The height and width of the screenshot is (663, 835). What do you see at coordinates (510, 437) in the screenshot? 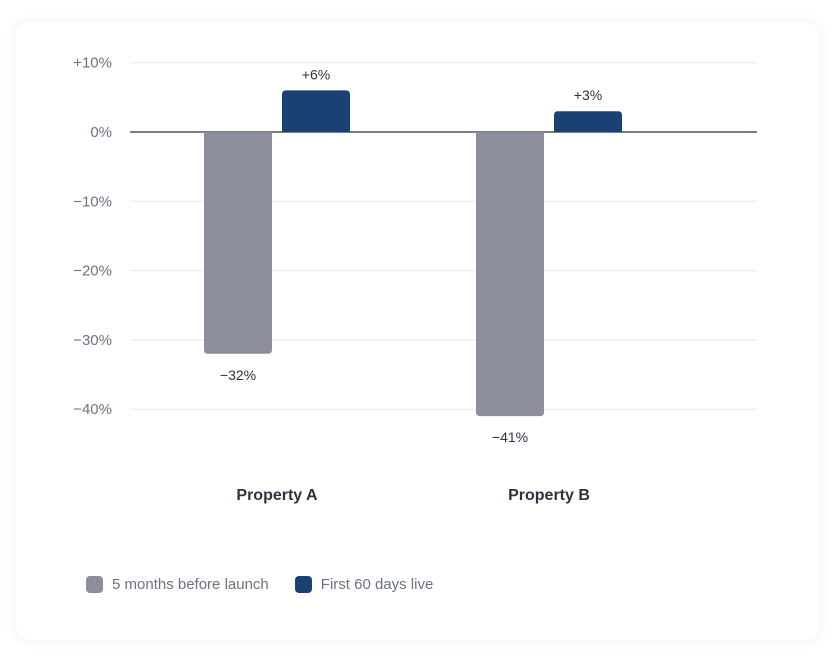
I see `data-label: −41%` at bounding box center [510, 437].